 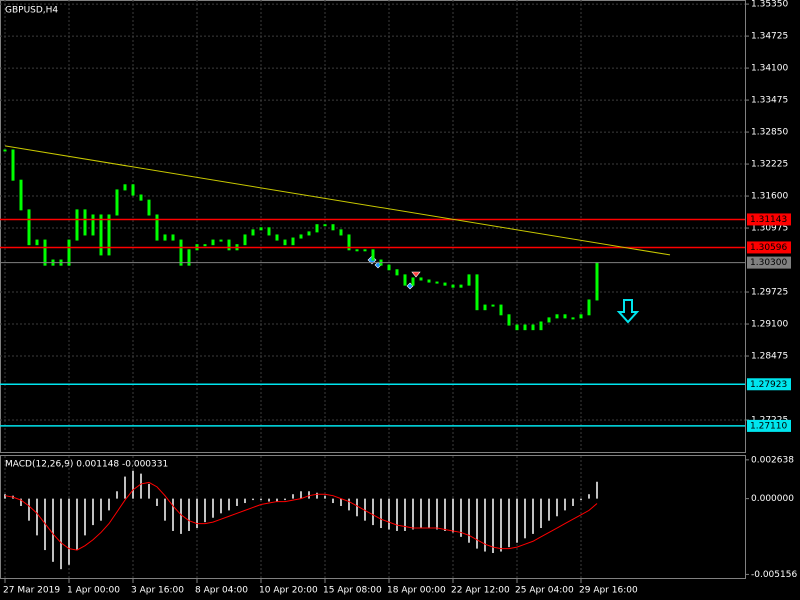 What do you see at coordinates (768, 263) in the screenshot?
I see `level-label: 1.30300` at bounding box center [768, 263].